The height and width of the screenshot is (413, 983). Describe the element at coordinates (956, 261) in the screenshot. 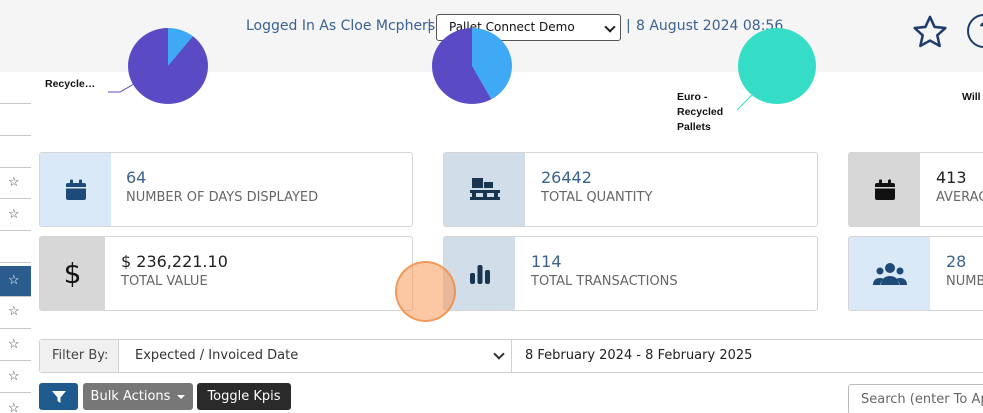

I see `kpi-value: 28` at that location.